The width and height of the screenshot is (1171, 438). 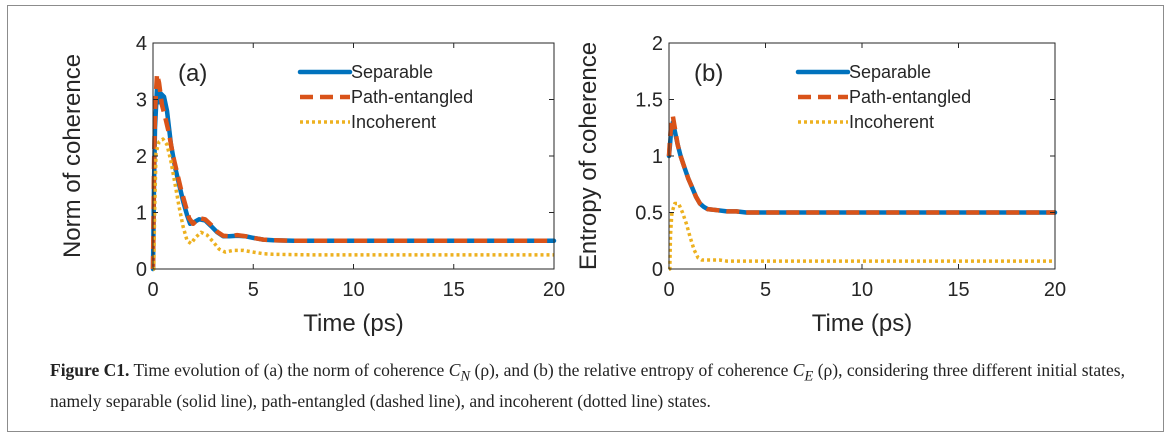 What do you see at coordinates (454, 370) in the screenshot?
I see `caption-cn-symbol: C` at bounding box center [454, 370].